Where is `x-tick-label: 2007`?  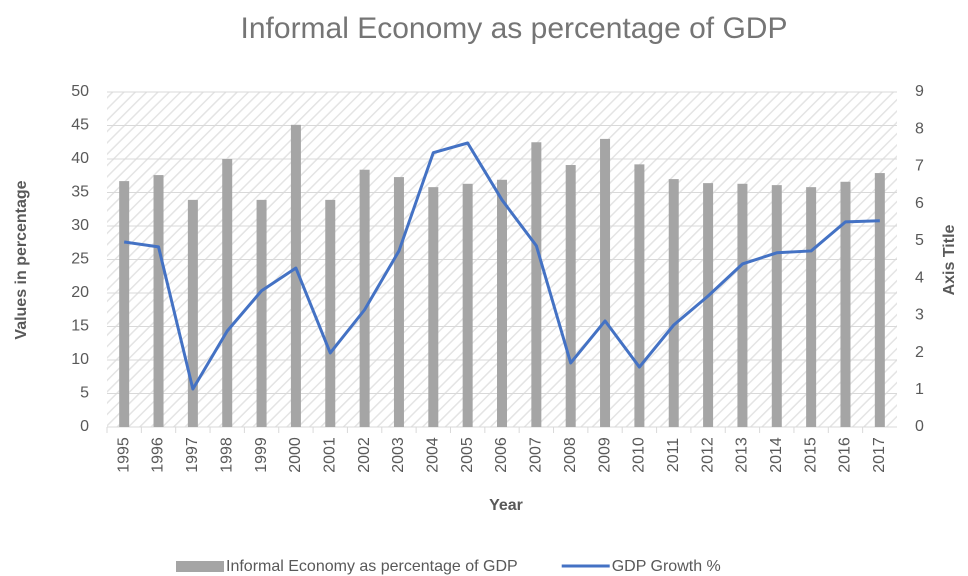 x-tick-label: 2007 is located at coordinates (536, 455).